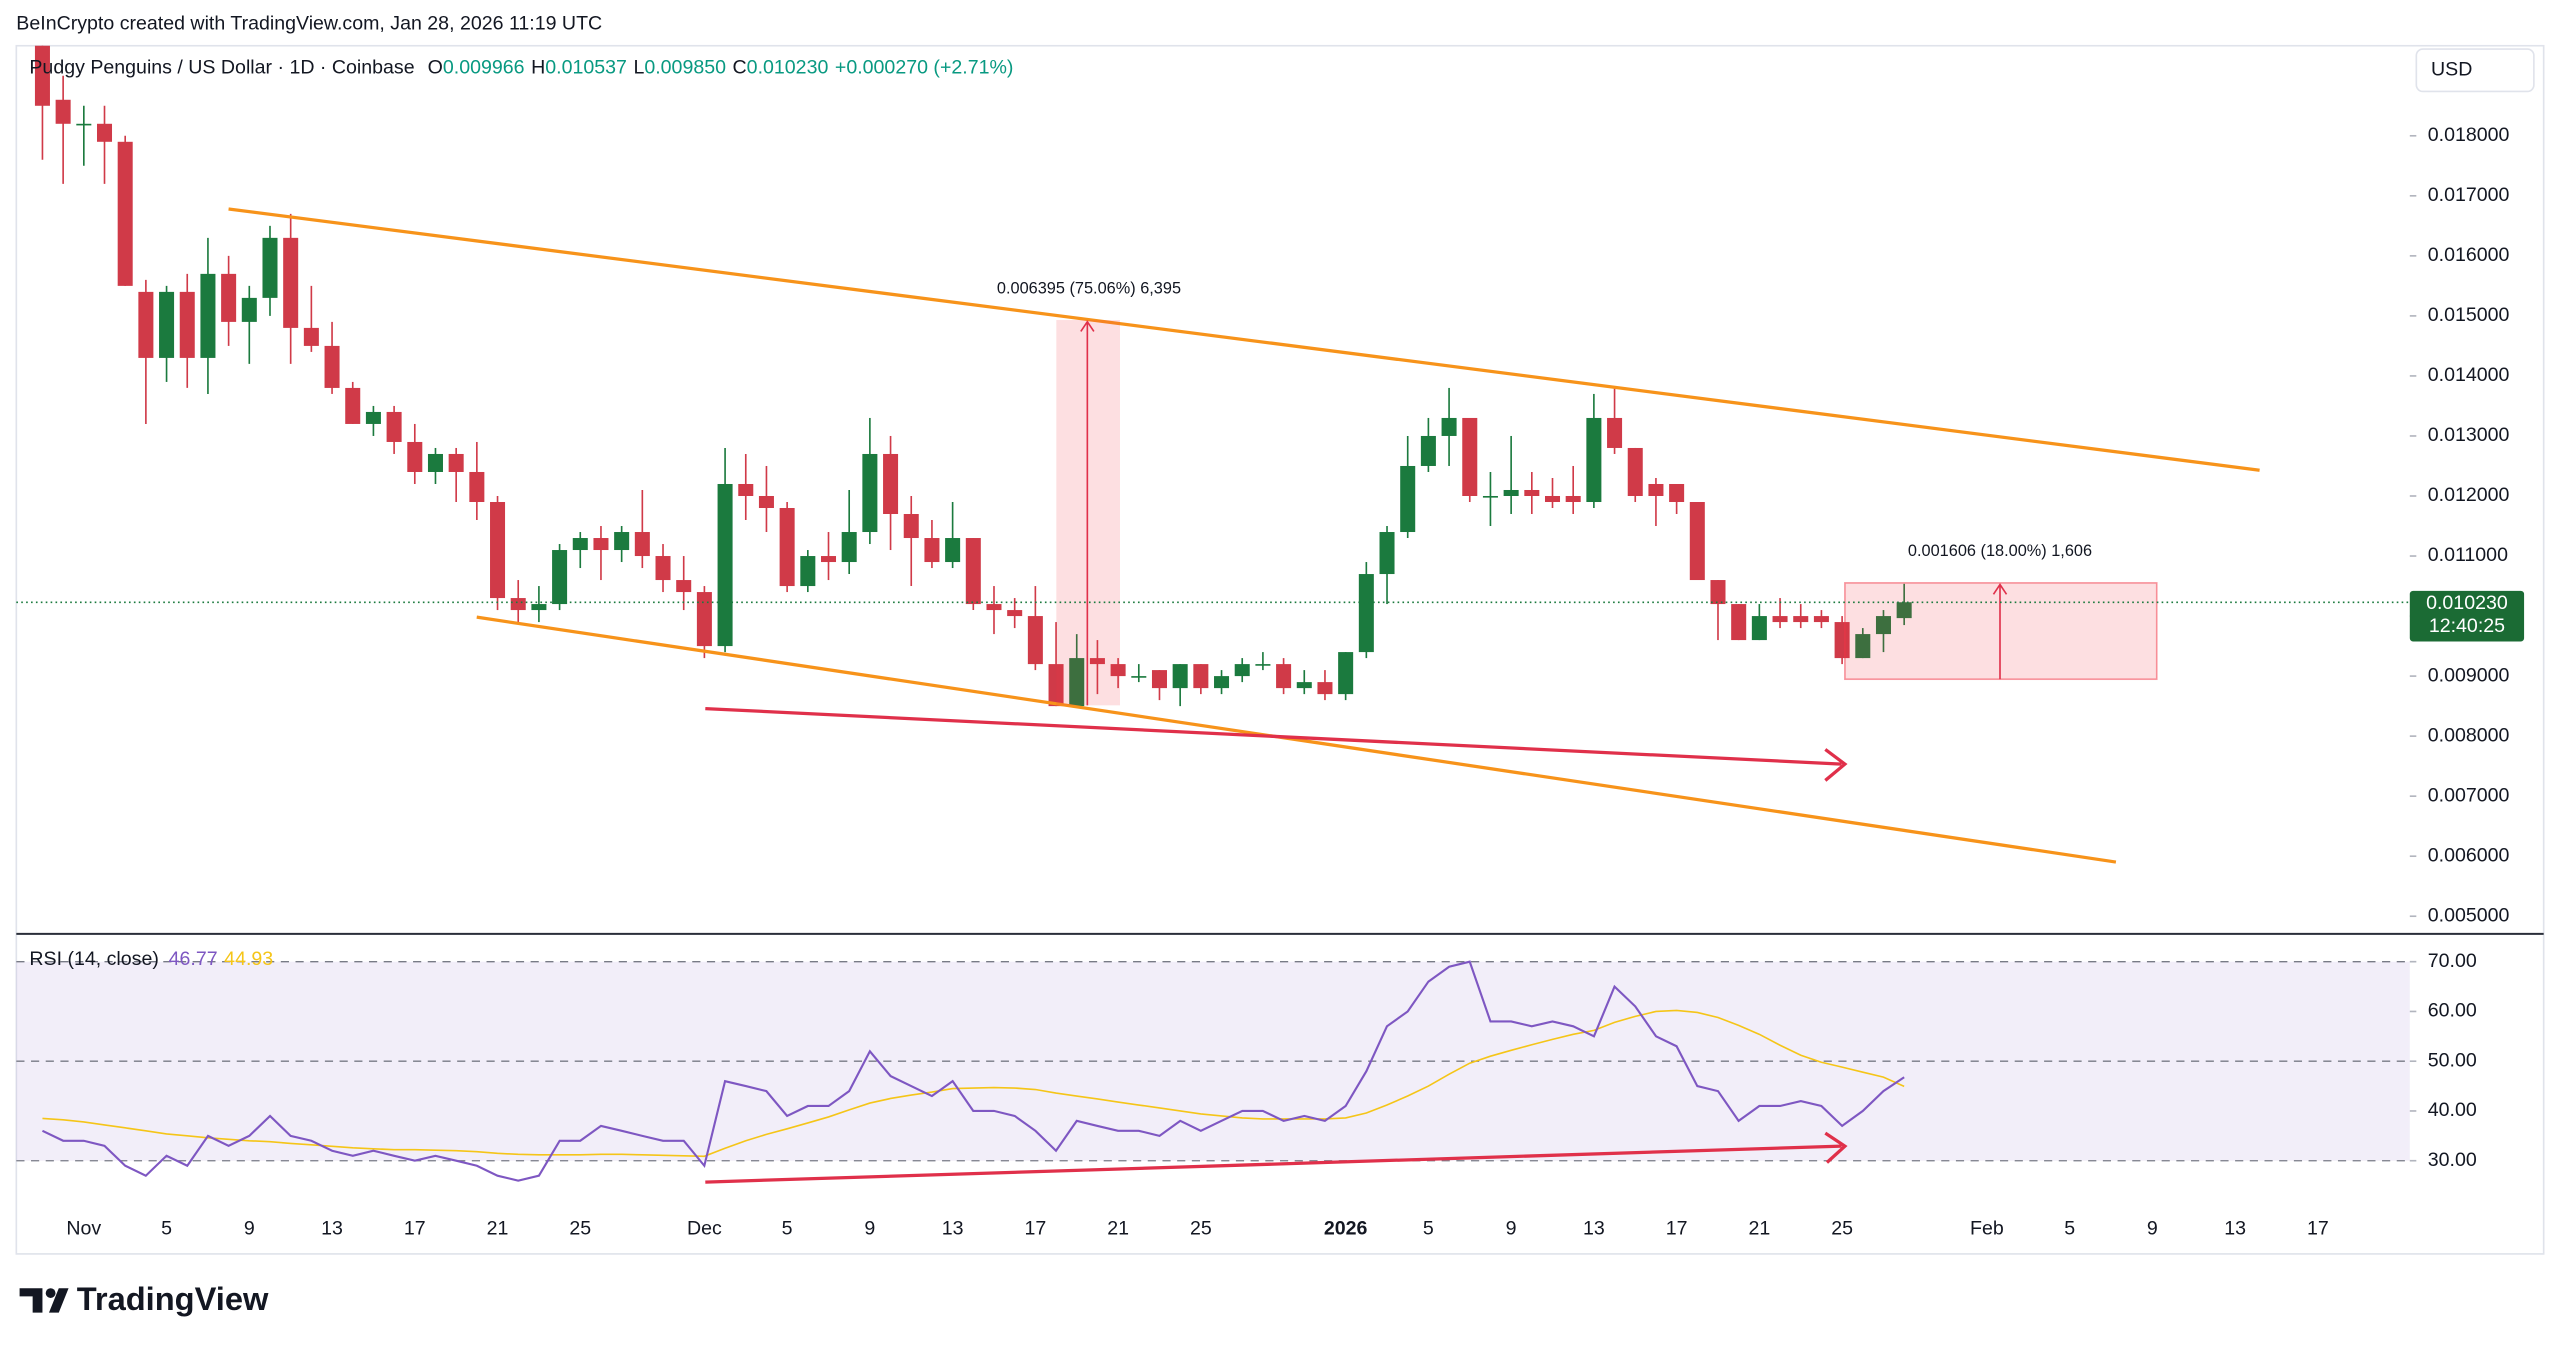 This screenshot has width=2560, height=1347. Describe the element at coordinates (2451, 69) in the screenshot. I see `currency: USD` at that location.